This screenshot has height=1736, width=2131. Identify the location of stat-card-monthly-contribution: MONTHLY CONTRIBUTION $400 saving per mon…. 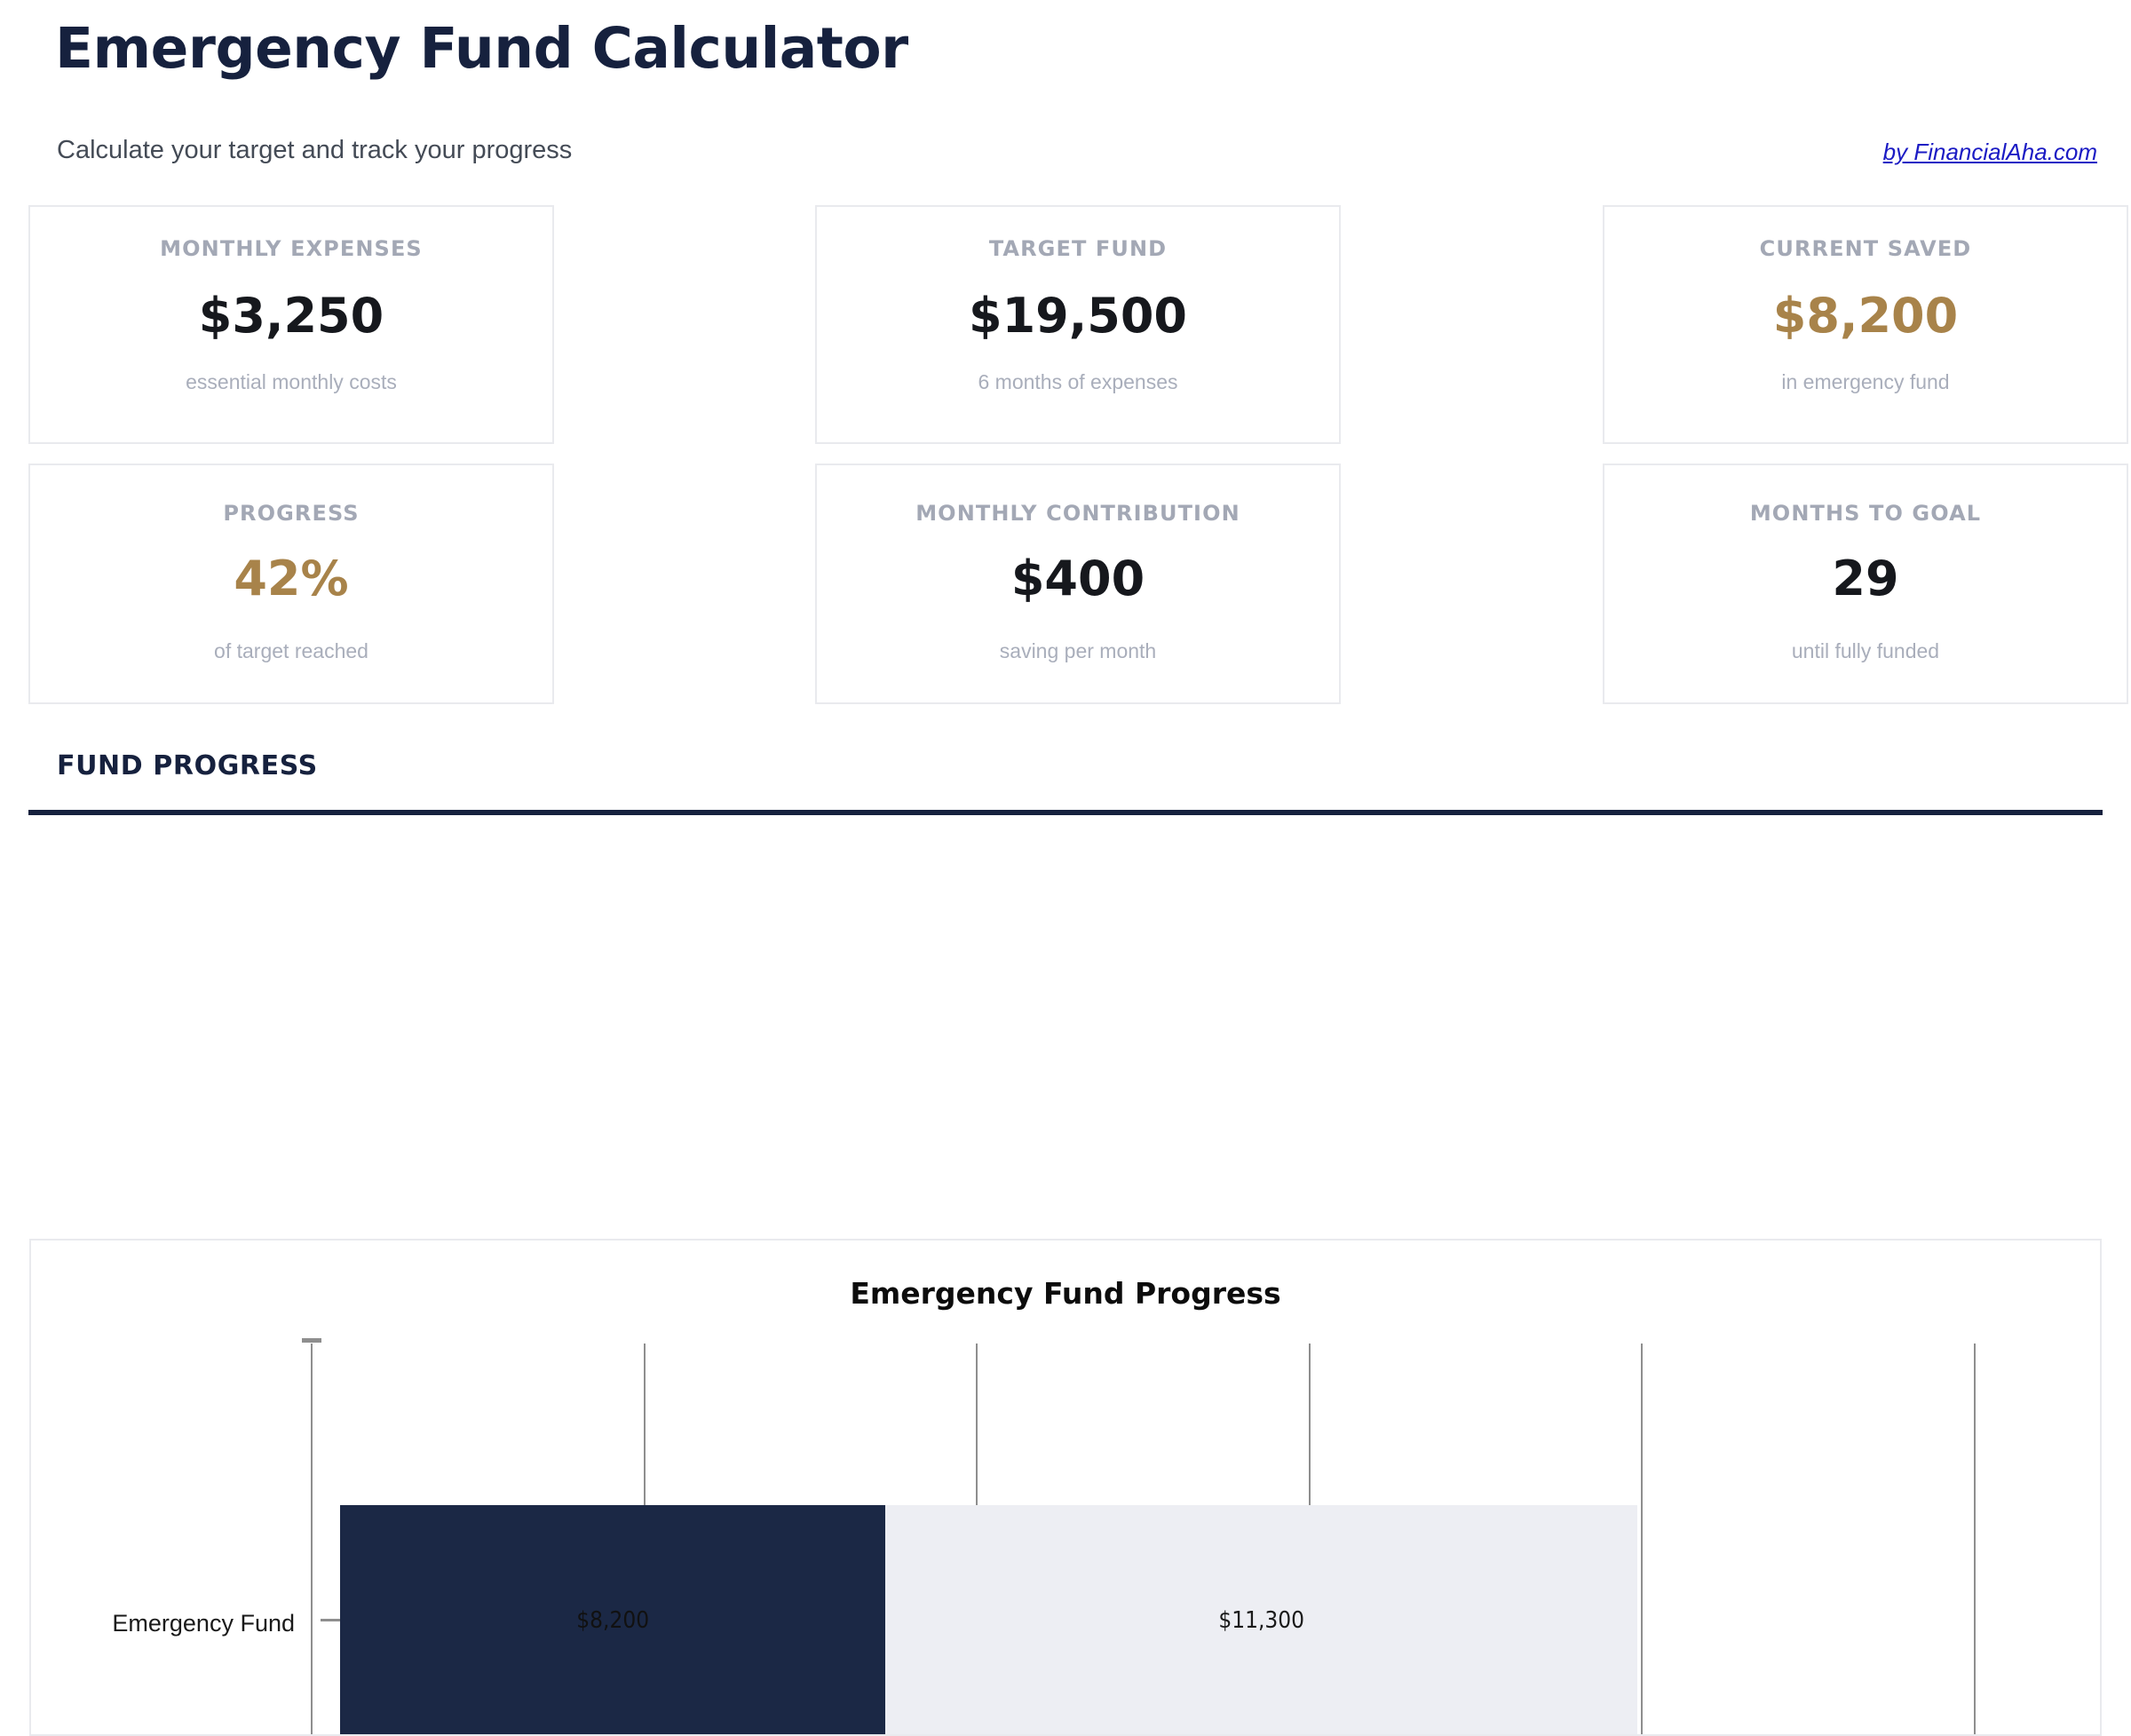
(1078, 584).